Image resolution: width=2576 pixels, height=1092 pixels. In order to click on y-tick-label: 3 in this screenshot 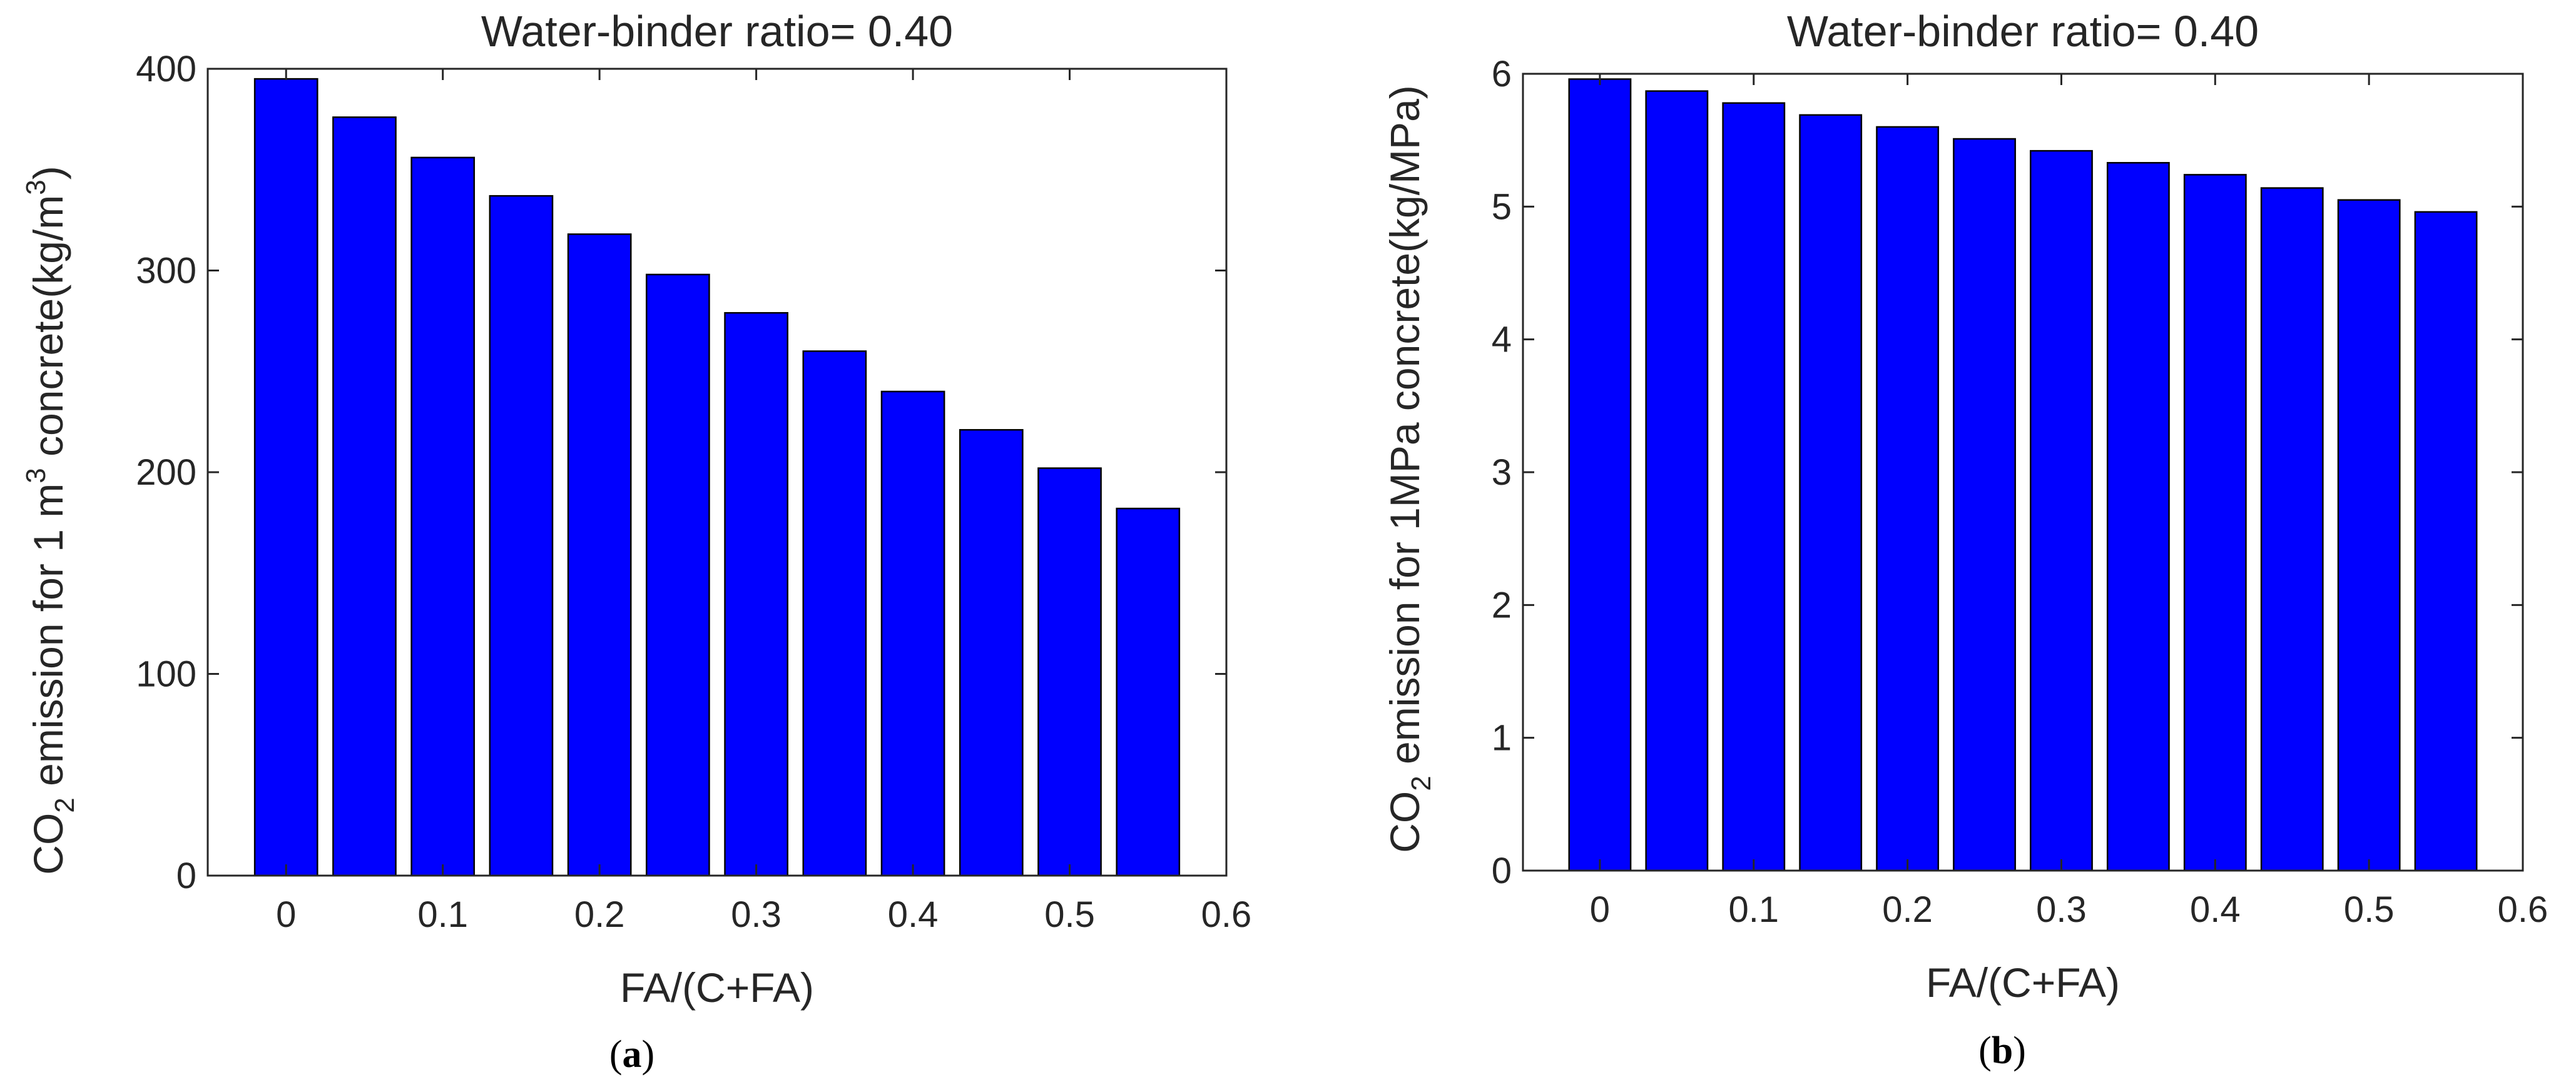, I will do `click(1502, 473)`.